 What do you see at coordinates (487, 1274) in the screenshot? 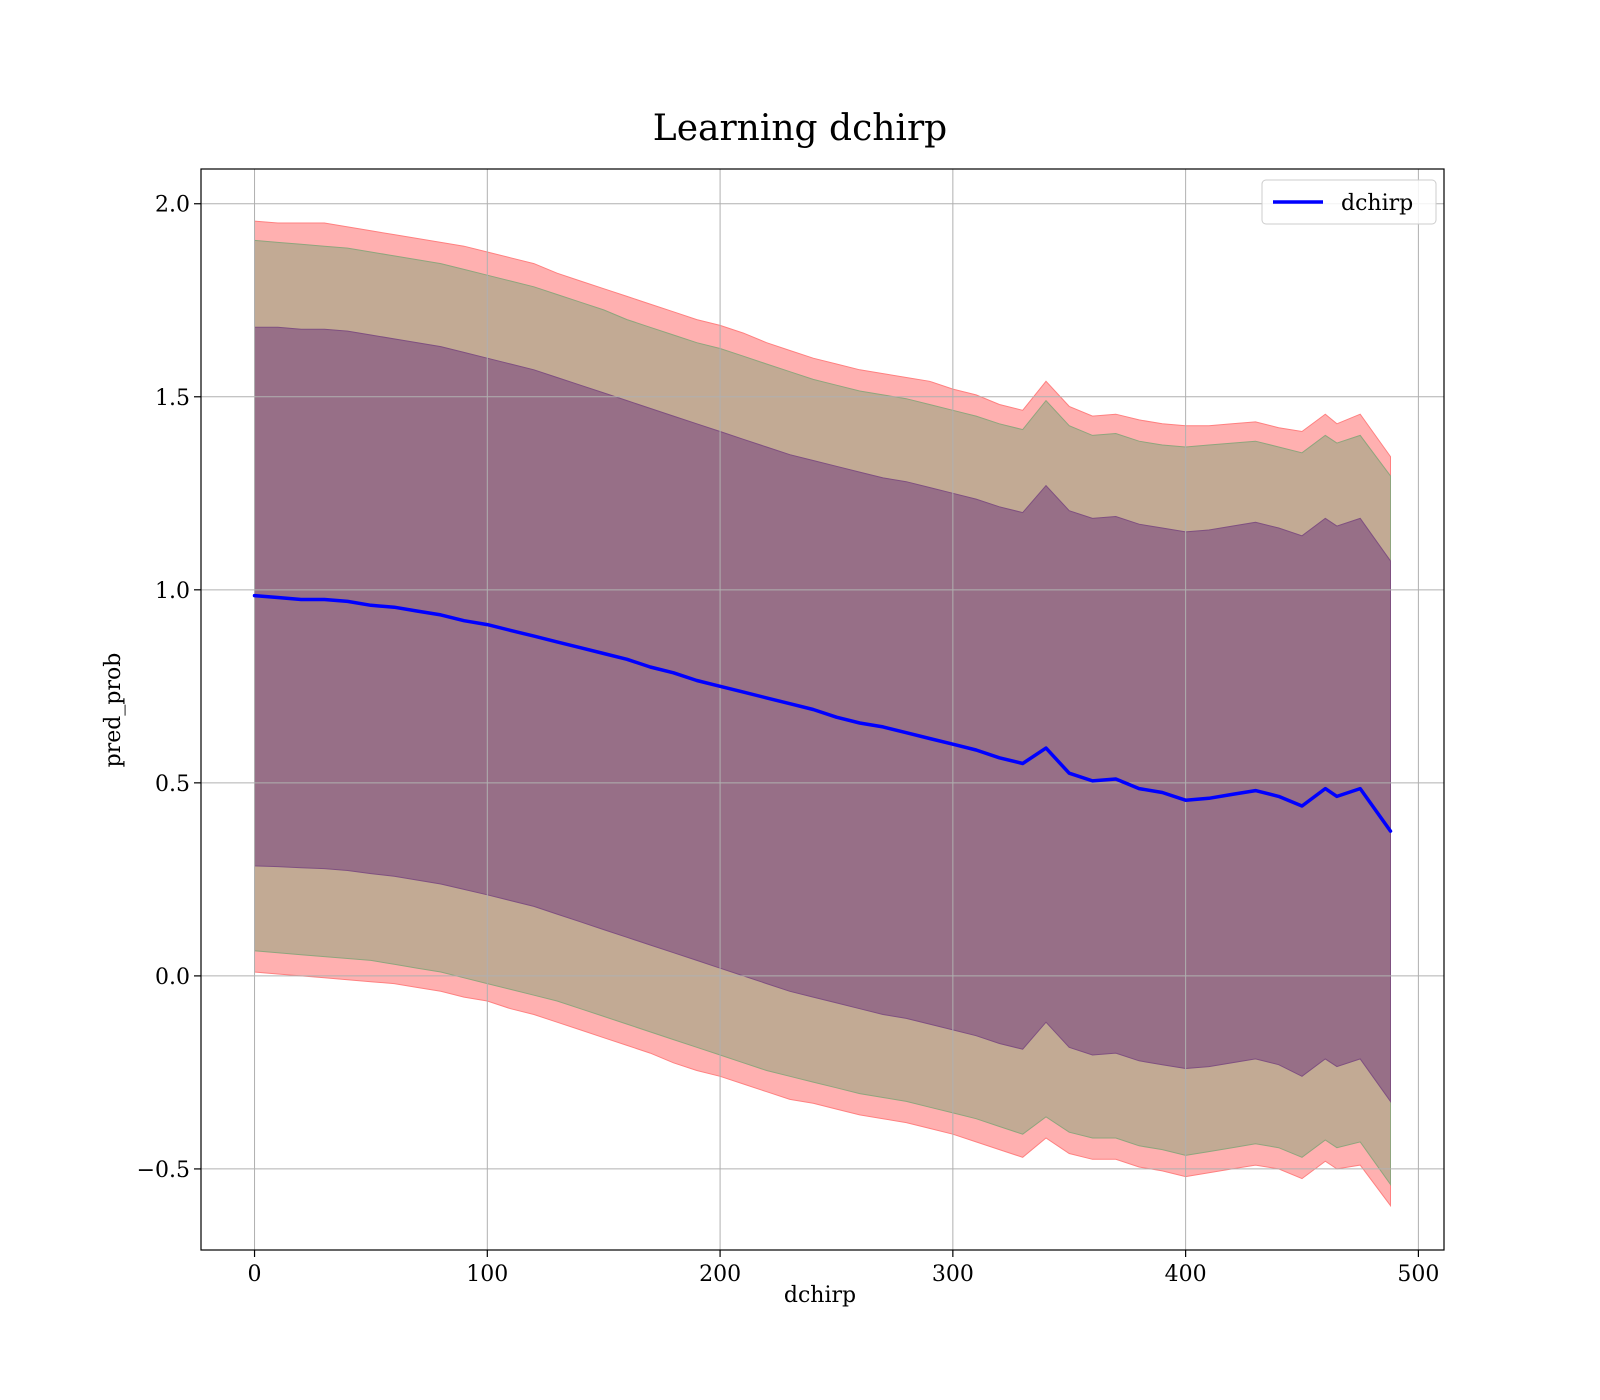
I see `x-tick-label: 100` at bounding box center [487, 1274].